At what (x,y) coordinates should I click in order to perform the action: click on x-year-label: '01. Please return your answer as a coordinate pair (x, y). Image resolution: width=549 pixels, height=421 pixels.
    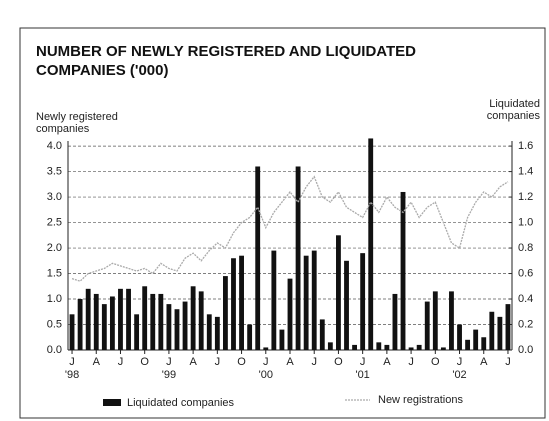
    Looking at the image, I should click on (362, 375).